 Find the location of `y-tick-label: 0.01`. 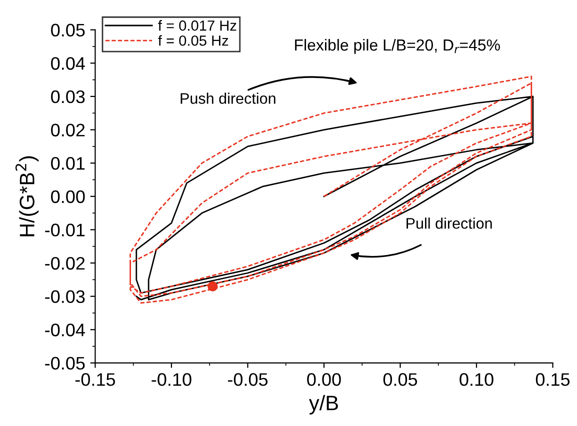

y-tick-label: 0.01 is located at coordinates (68, 163).